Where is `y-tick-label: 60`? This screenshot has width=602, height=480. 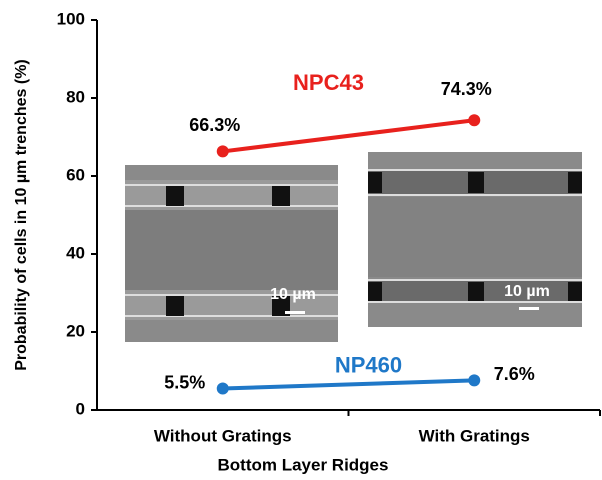
y-tick-label: 60 is located at coordinates (75, 174).